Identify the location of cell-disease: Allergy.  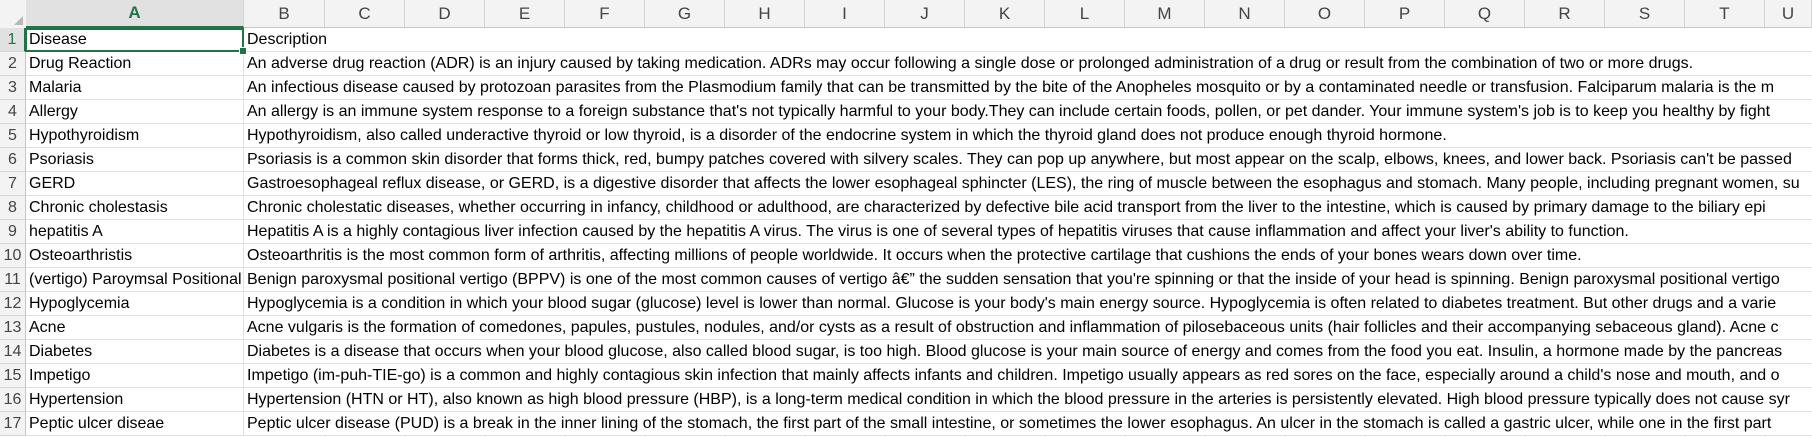
(135, 112).